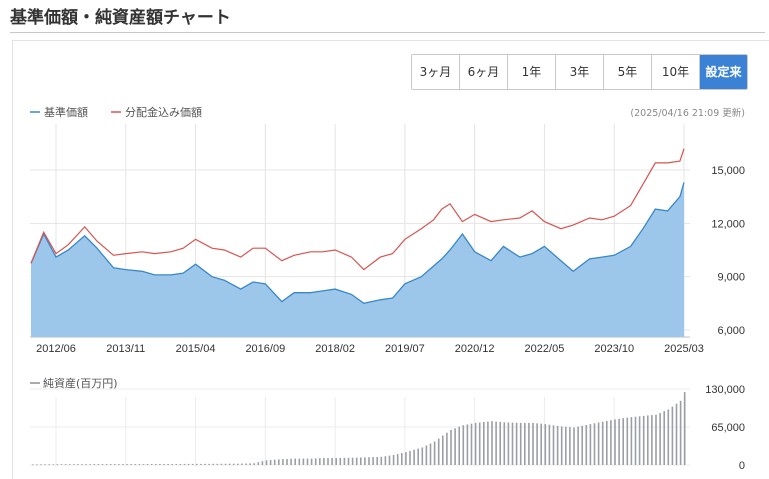  What do you see at coordinates (742, 466) in the screenshot?
I see `bar-y-tick-label: 0` at bounding box center [742, 466].